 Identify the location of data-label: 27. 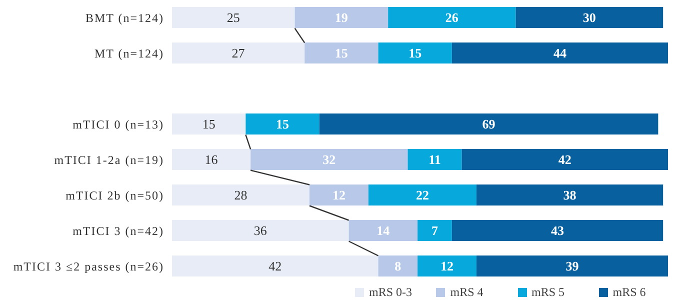
(239, 53).